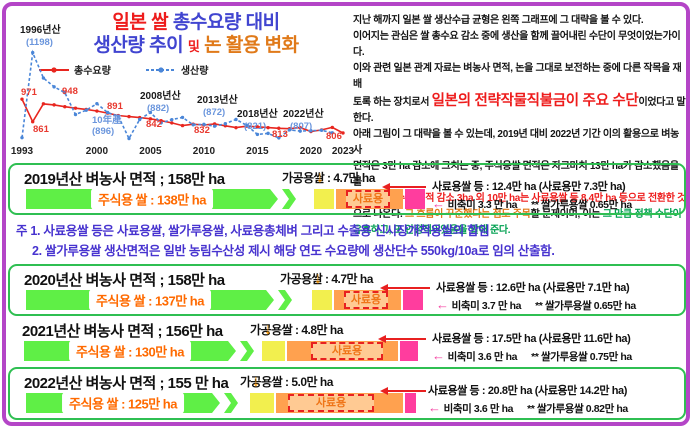 The height and width of the screenshot is (428, 692). I want to click on description-line: 유효하고, 또 안정적이었음을 말해 준다., so click(432, 230).